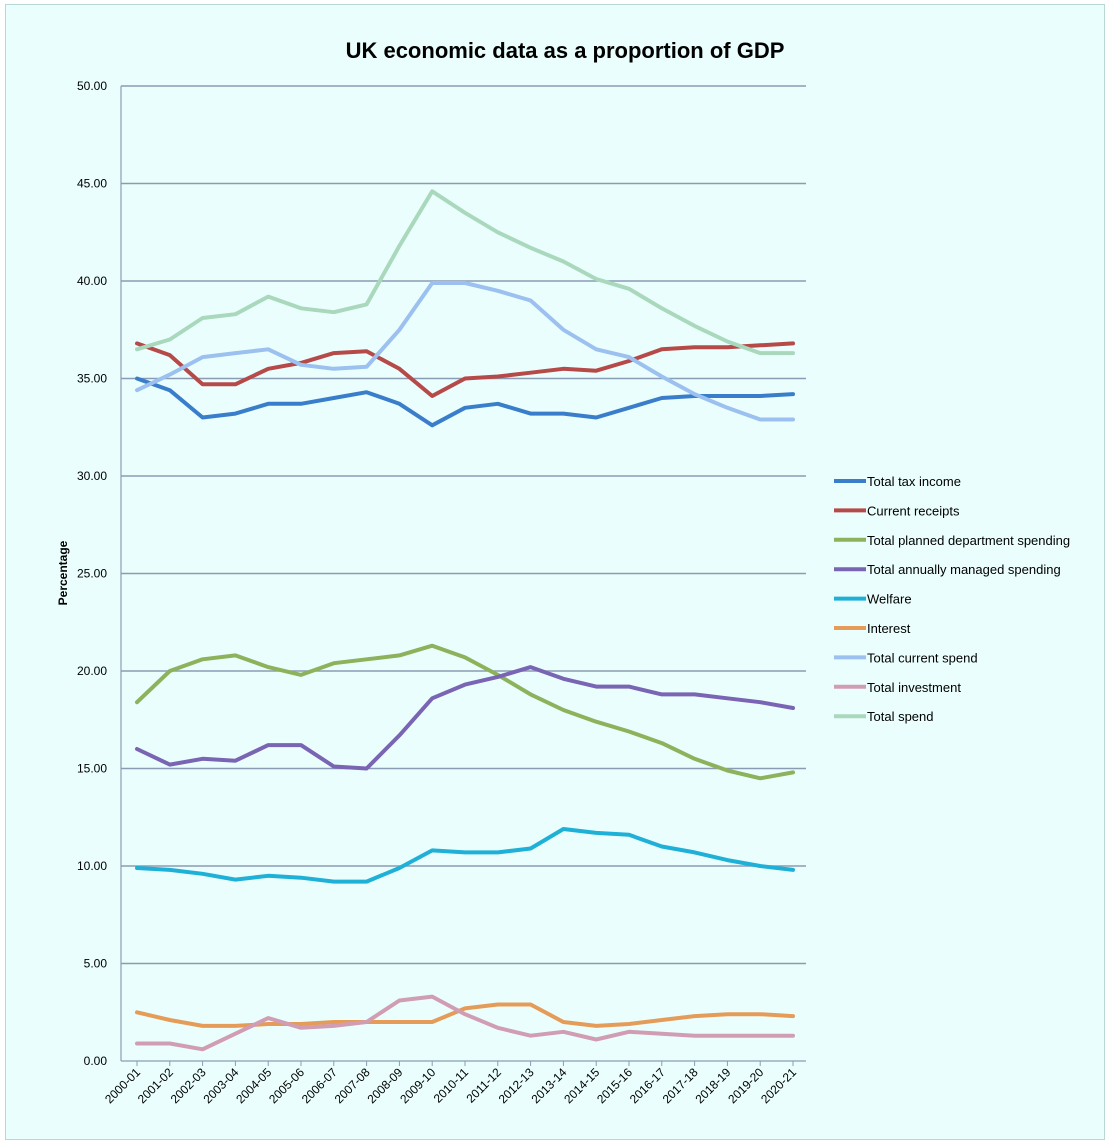 The height and width of the screenshot is (1144, 1110). I want to click on legend-label: Total tax income, so click(914, 481).